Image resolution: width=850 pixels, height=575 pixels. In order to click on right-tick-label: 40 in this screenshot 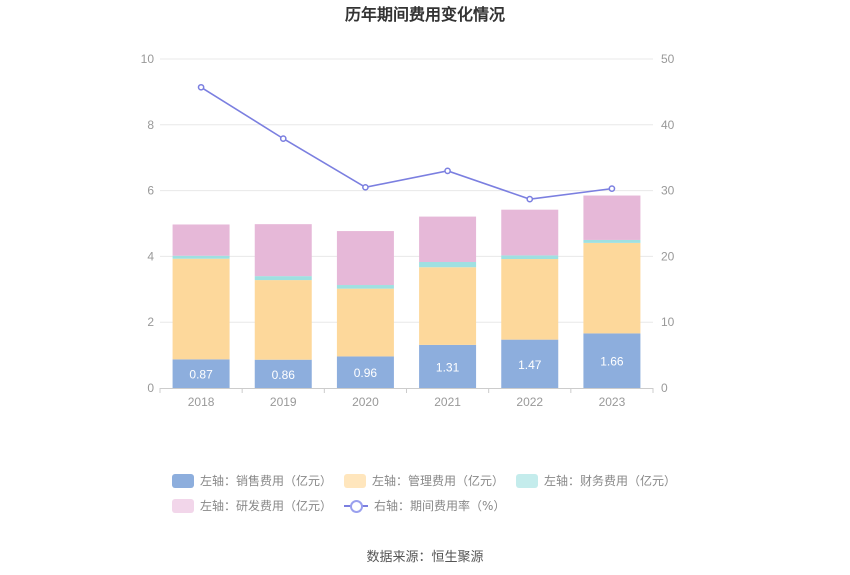, I will do `click(668, 125)`.